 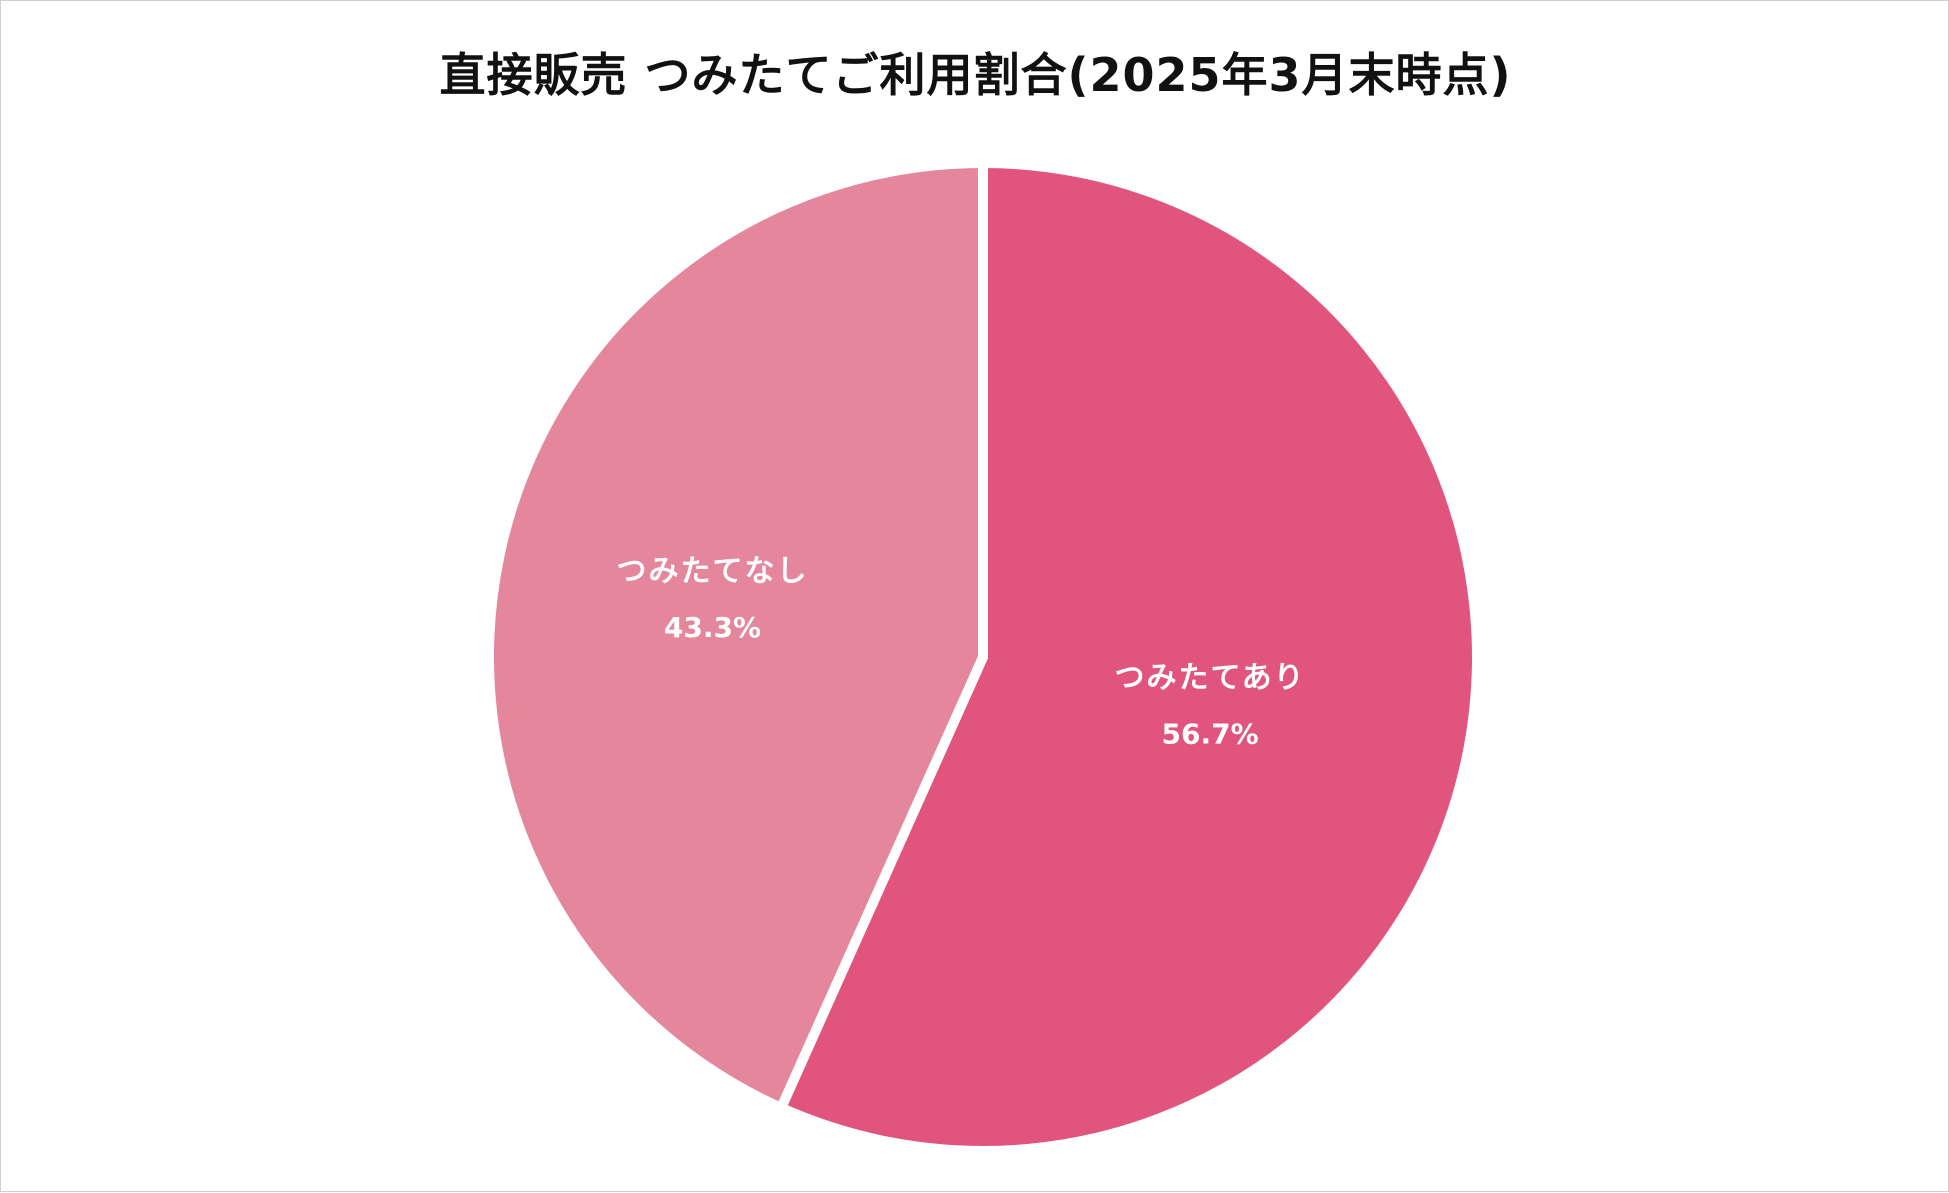 I want to click on slice-value-2: 43.3%, so click(x=712, y=627).